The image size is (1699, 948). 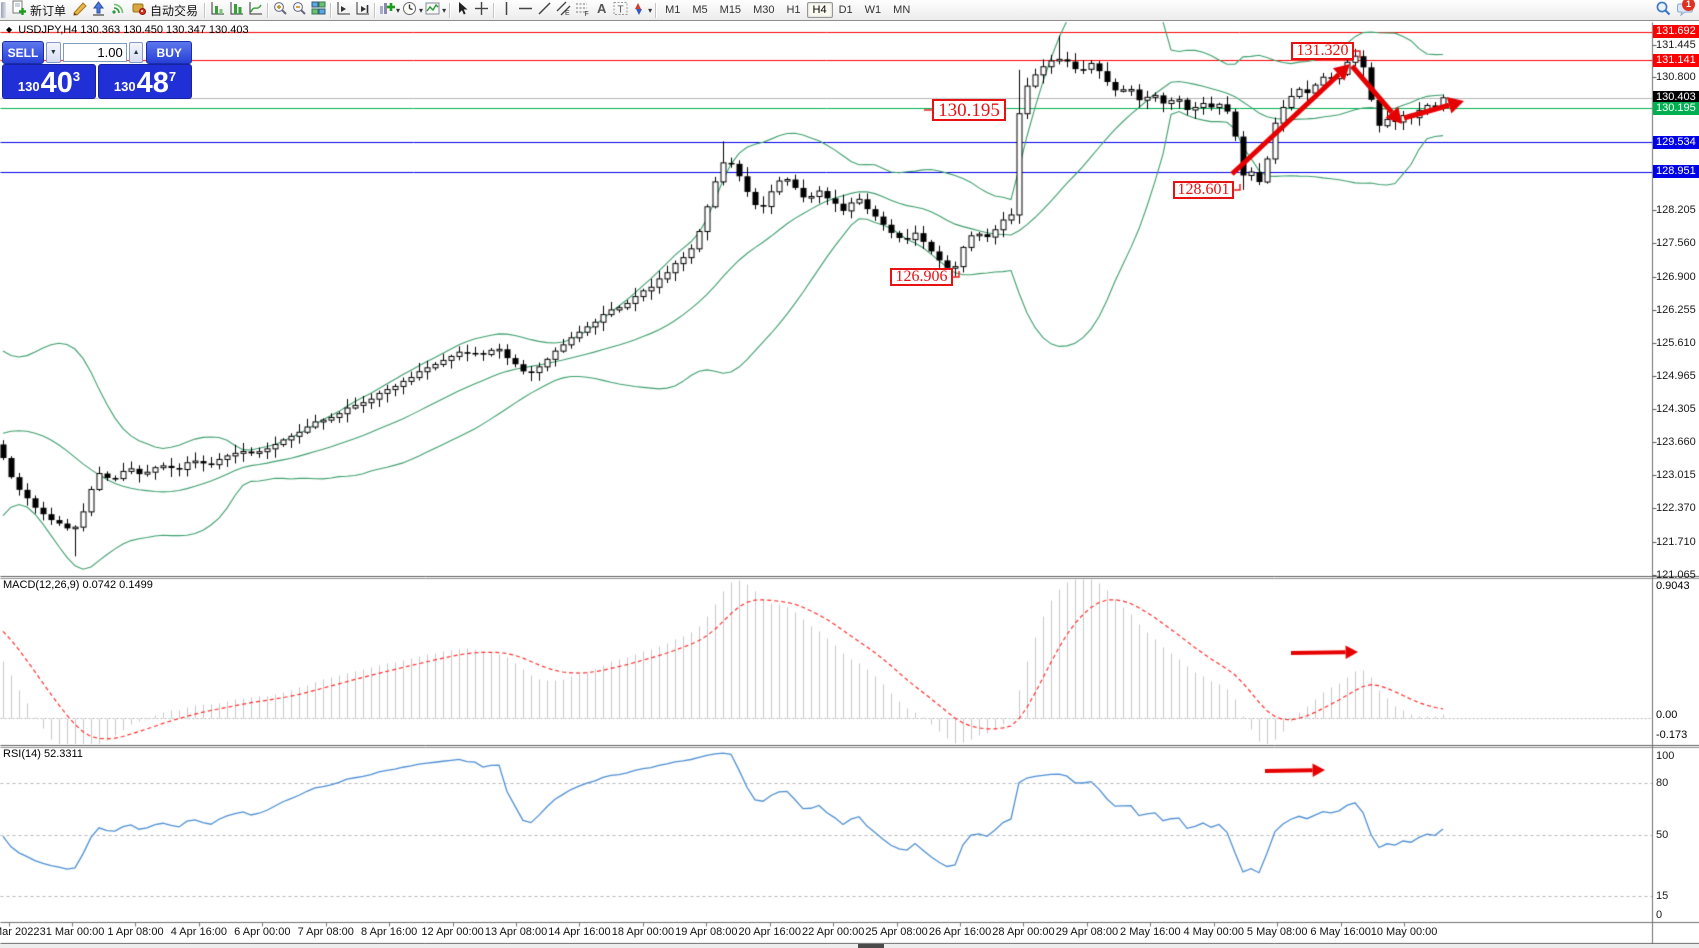 What do you see at coordinates (48, 30) in the screenshot?
I see `symbol-name: USDJPY,H4` at bounding box center [48, 30].